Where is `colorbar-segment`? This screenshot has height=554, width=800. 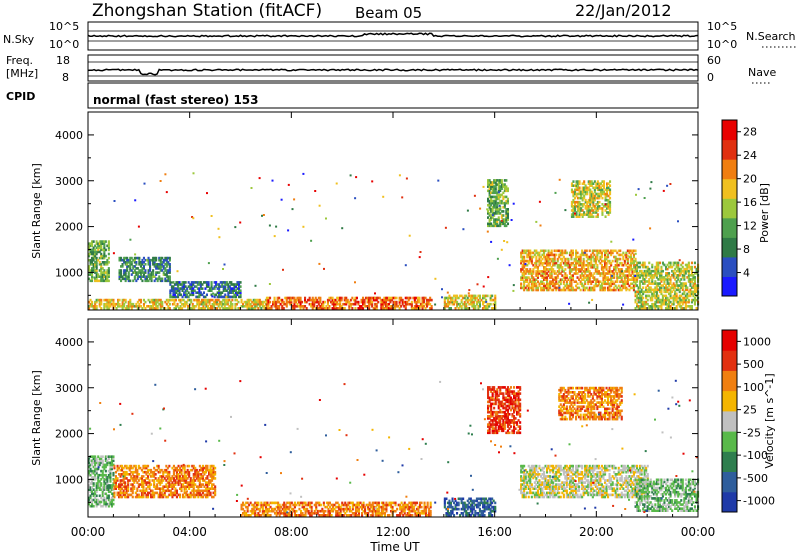 colorbar-segment is located at coordinates (729, 149).